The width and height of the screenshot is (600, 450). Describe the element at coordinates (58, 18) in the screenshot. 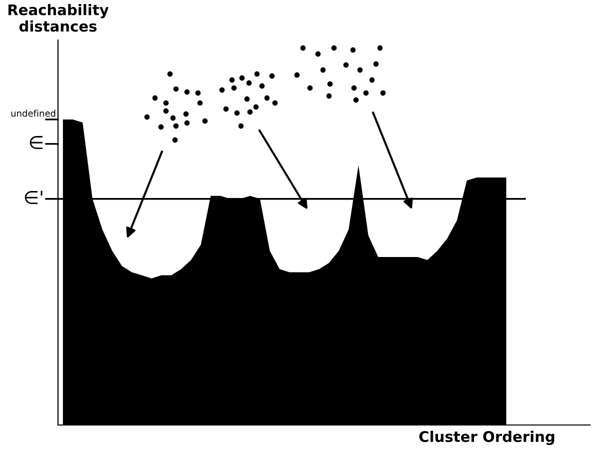

I see `text: Reachability distances` at that location.